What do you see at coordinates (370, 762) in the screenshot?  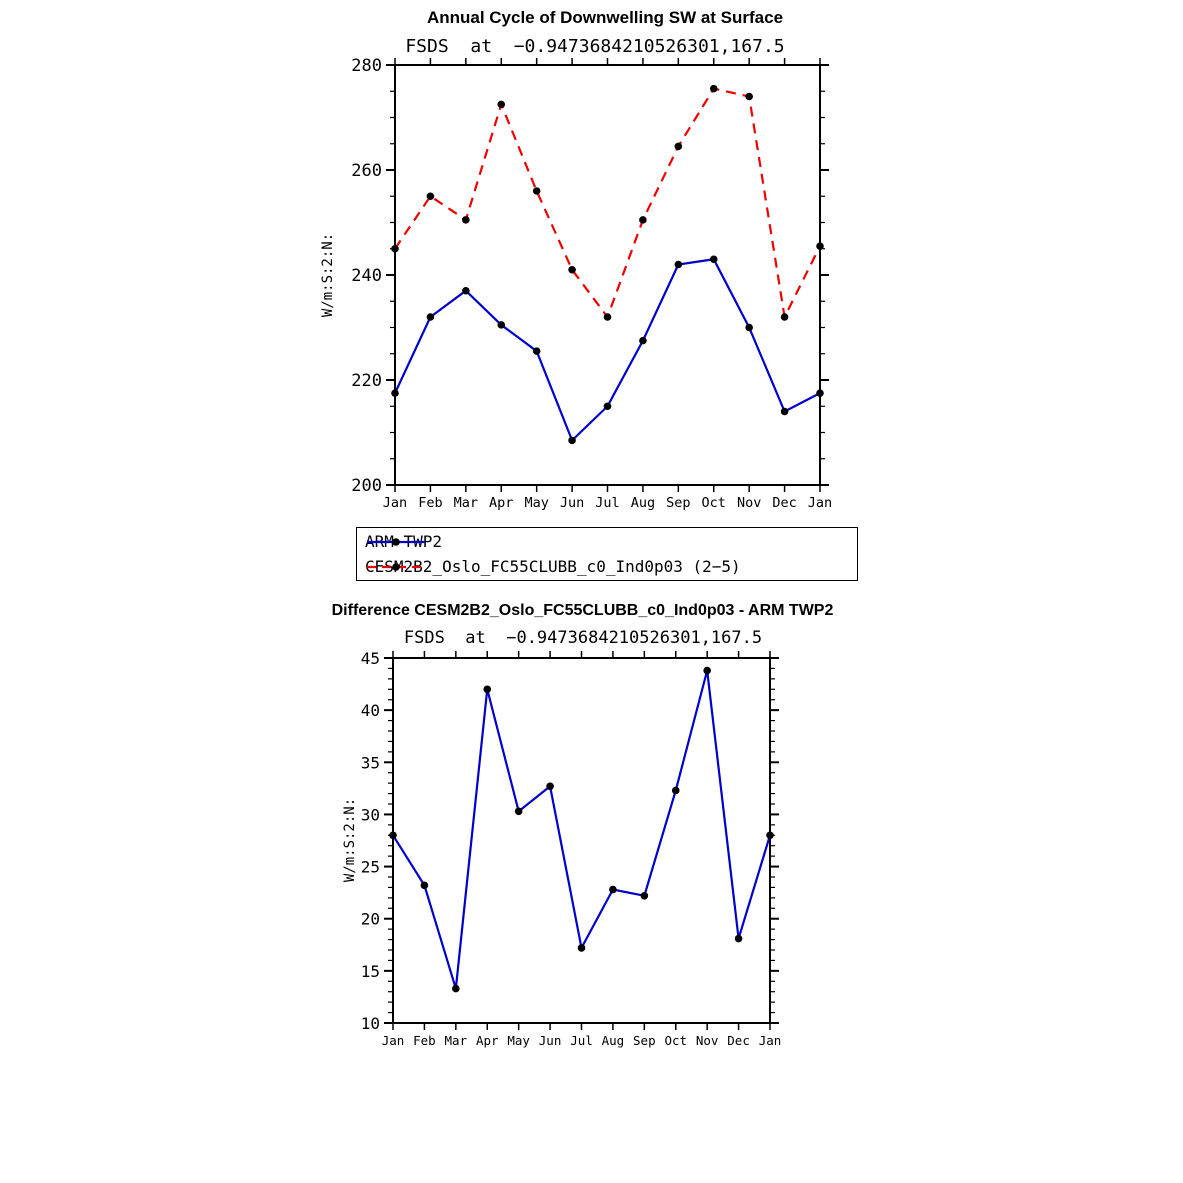 I see `svg-text: 35` at bounding box center [370, 762].